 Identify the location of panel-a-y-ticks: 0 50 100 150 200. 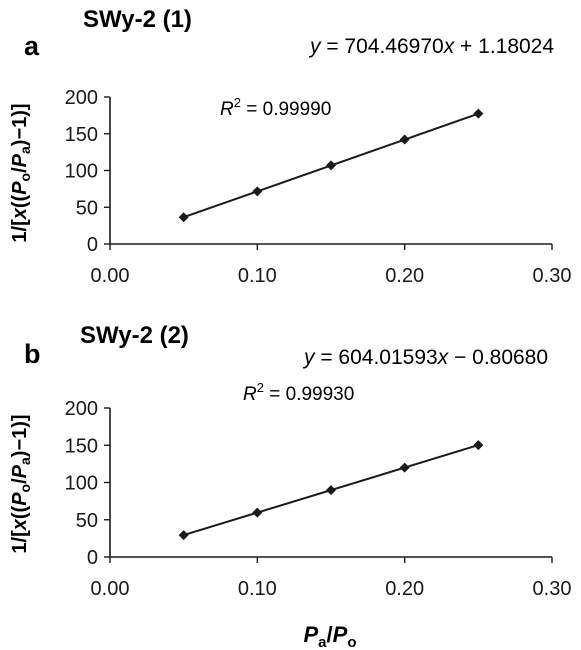
(87, 171).